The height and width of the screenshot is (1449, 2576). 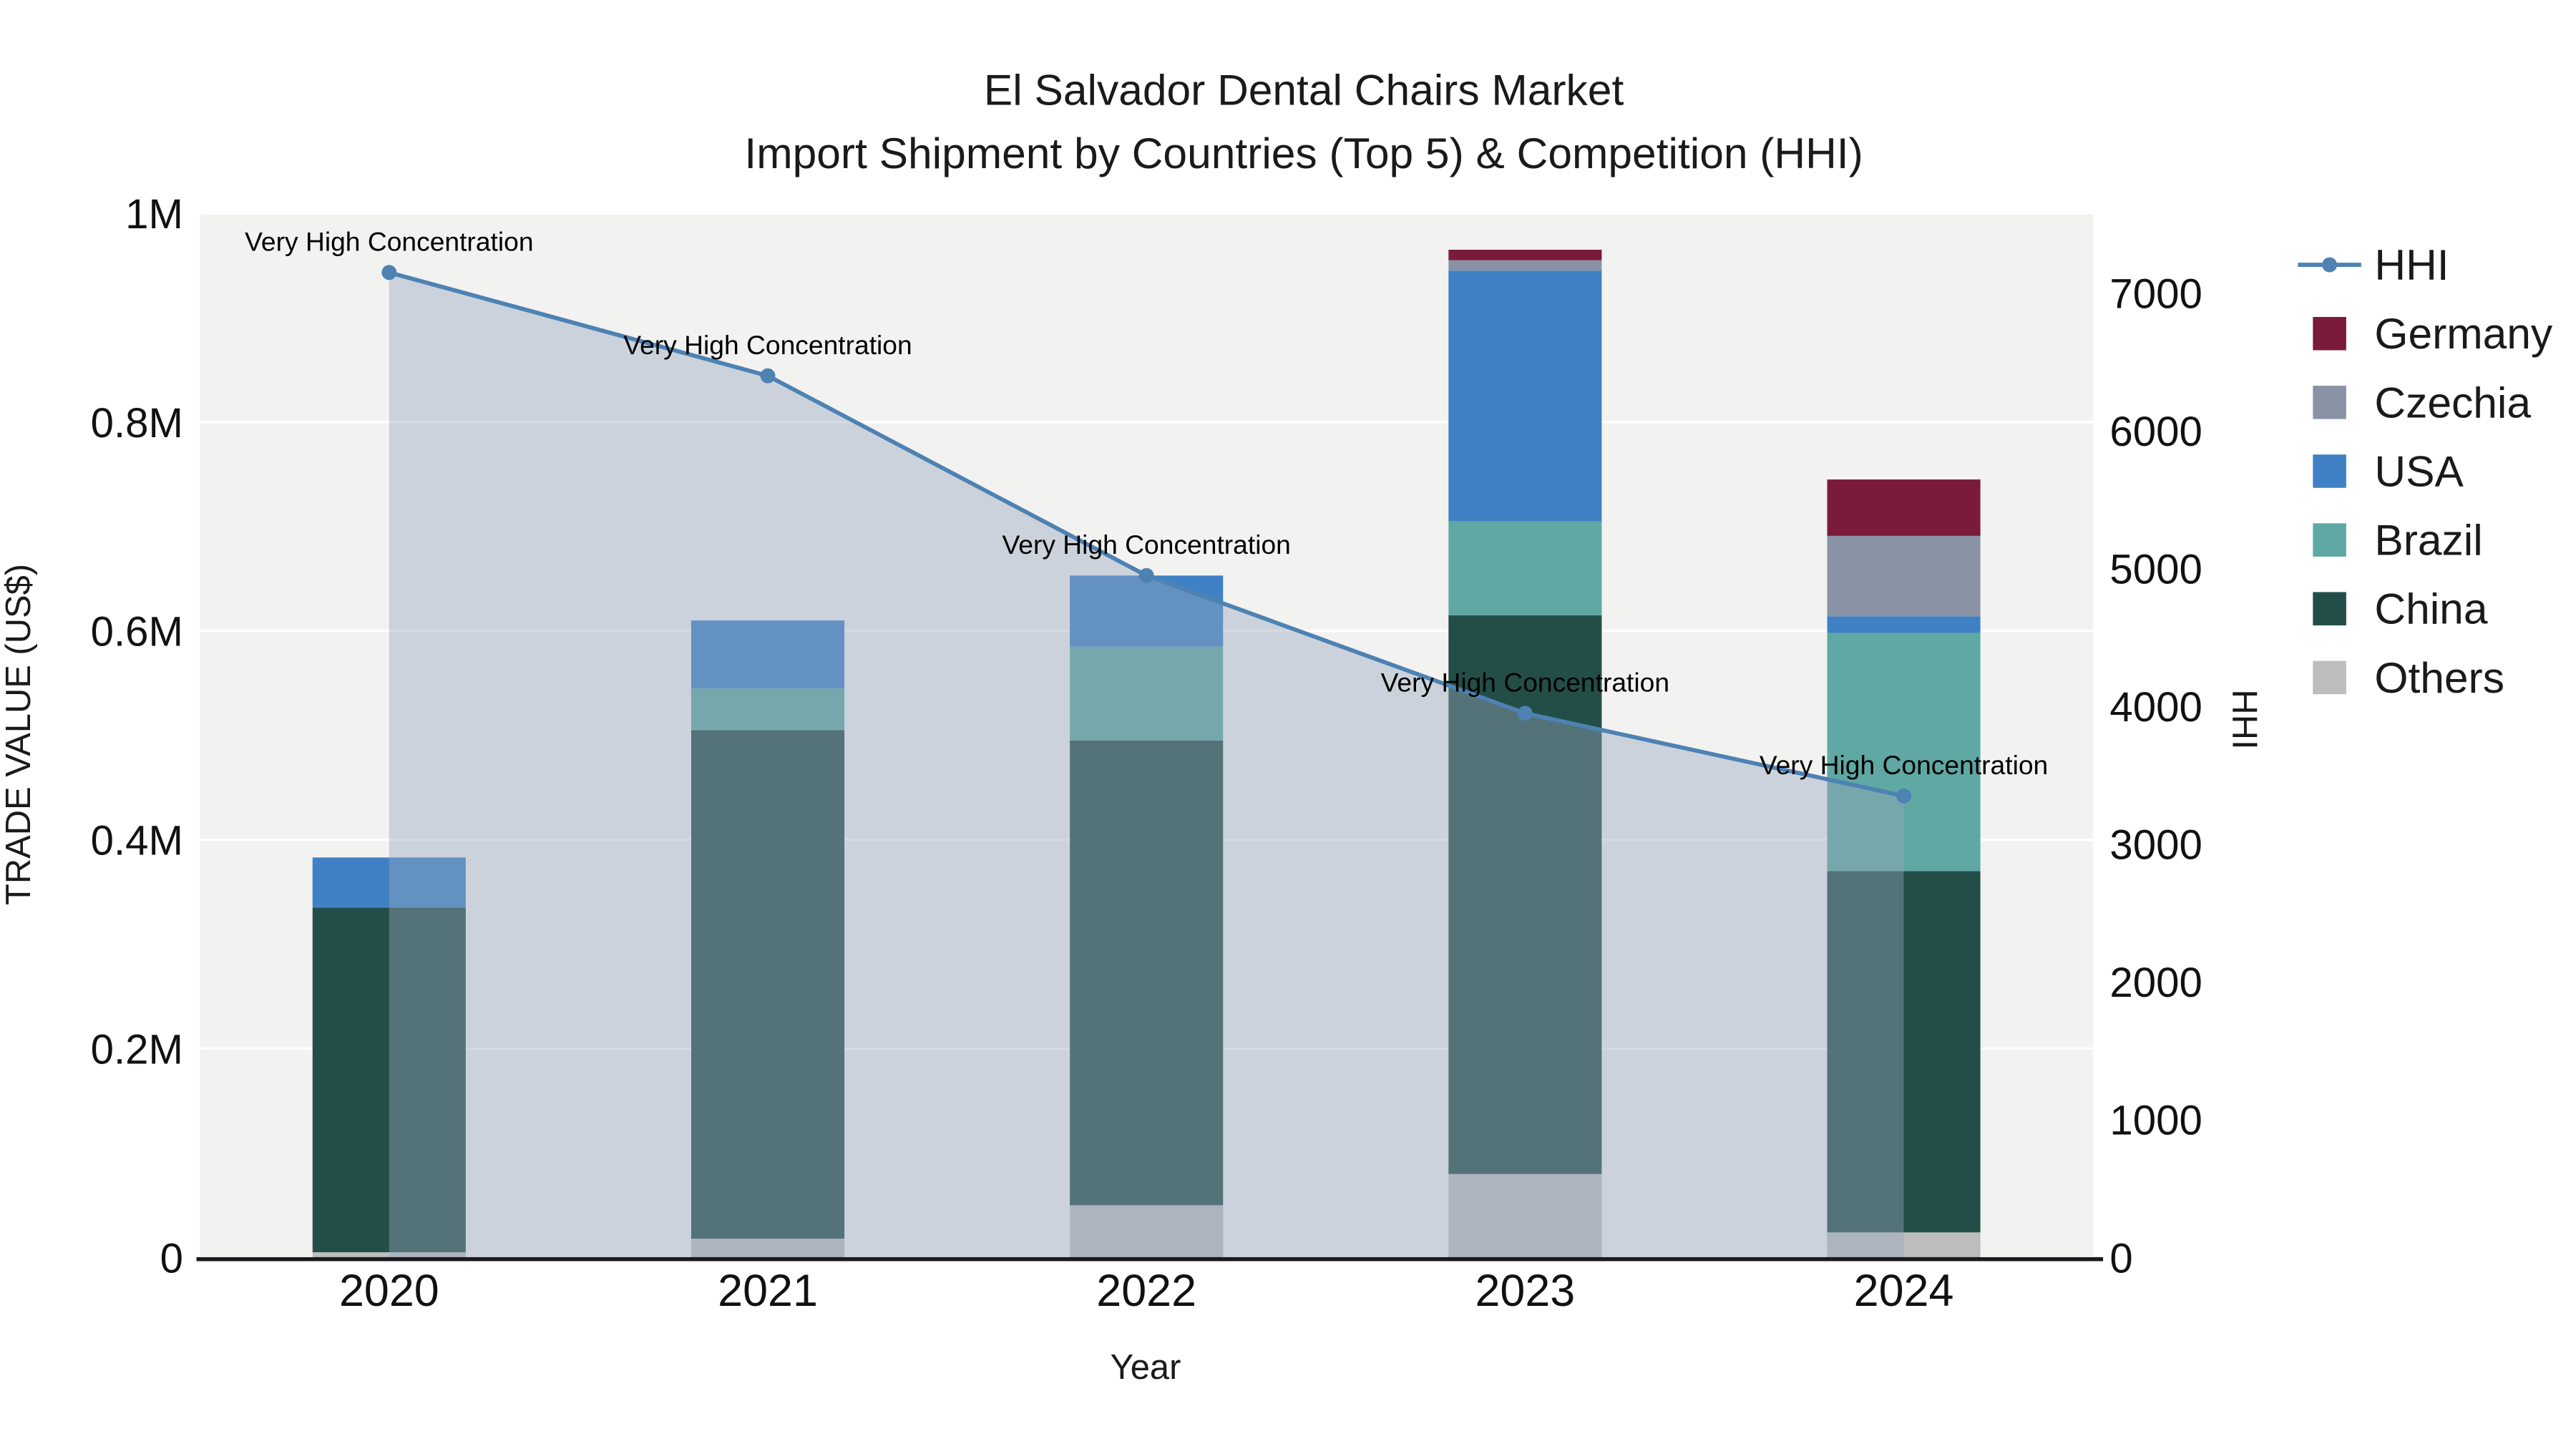 What do you see at coordinates (768, 1248) in the screenshot?
I see `bar-others-2021` at bounding box center [768, 1248].